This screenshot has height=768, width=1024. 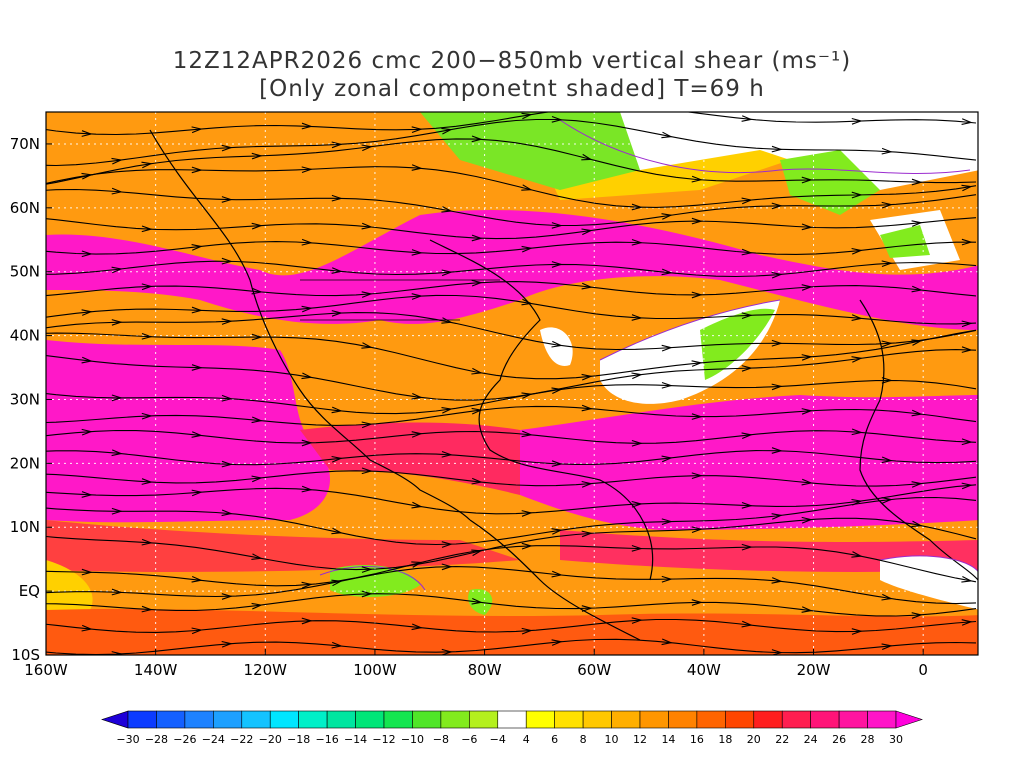 I want to click on lat-tick-label: 10N, so click(x=25, y=527).